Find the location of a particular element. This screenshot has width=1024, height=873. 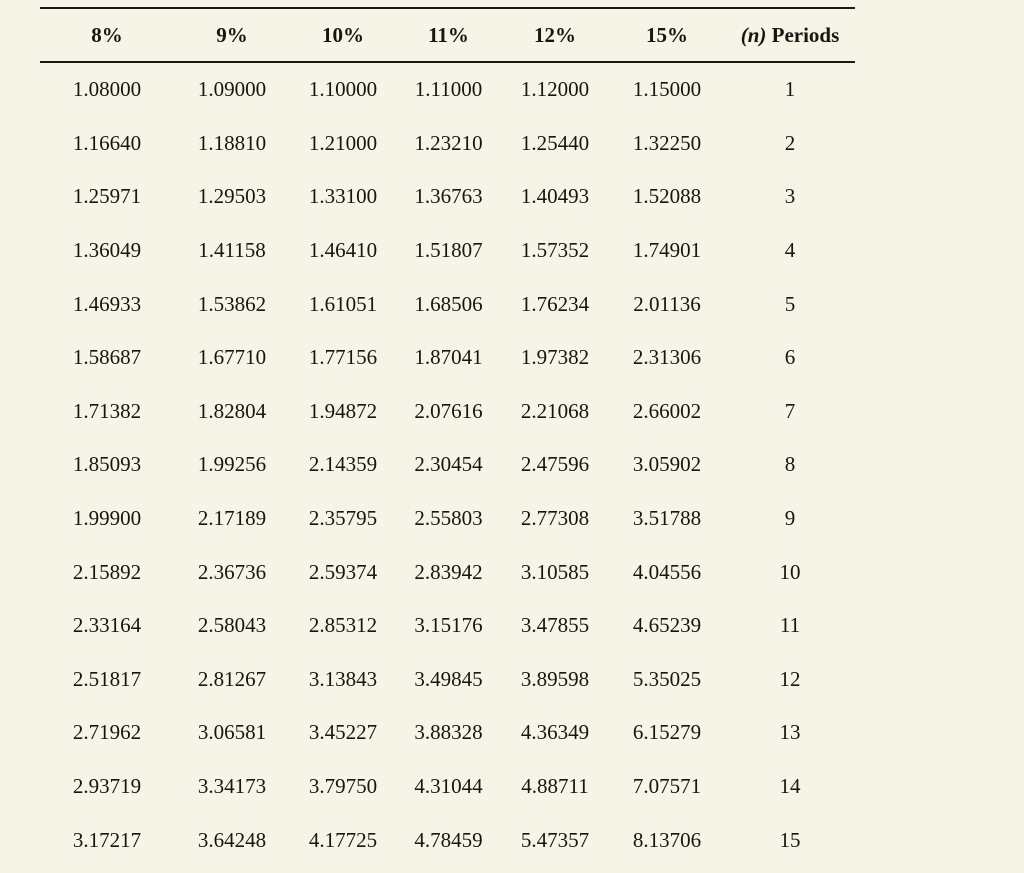

factor-cell: 2.93719 is located at coordinates (107, 786).